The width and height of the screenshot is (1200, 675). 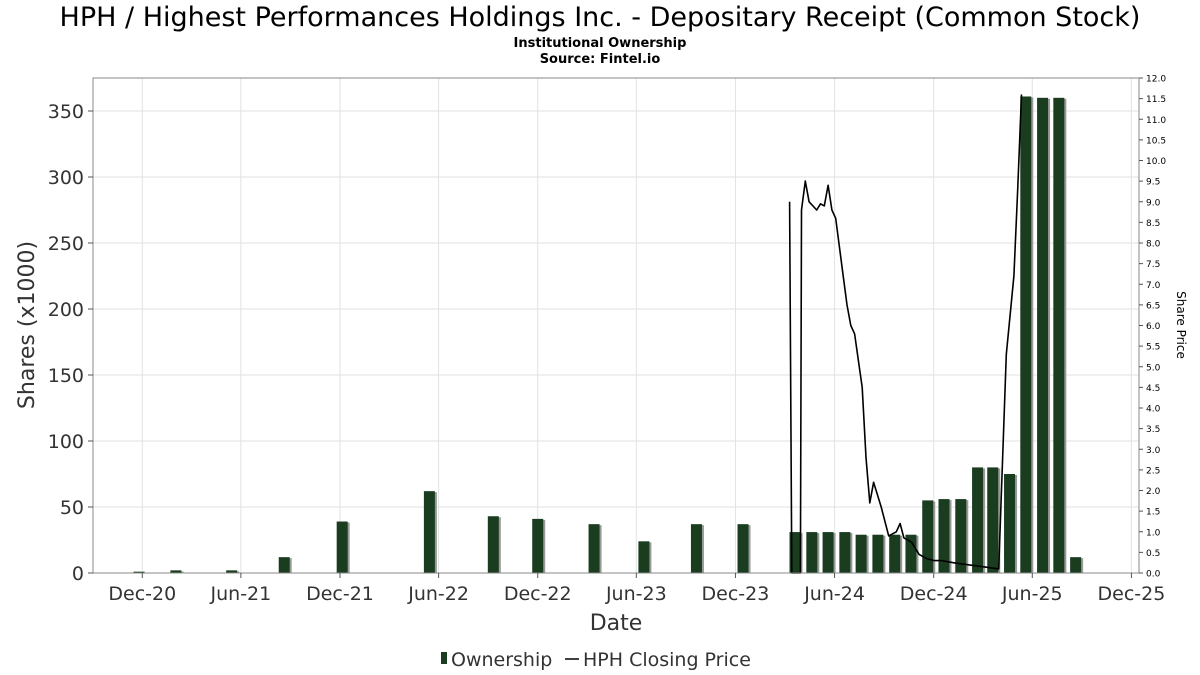 I want to click on x-tick-label: Jun-25, so click(x=1032, y=594).